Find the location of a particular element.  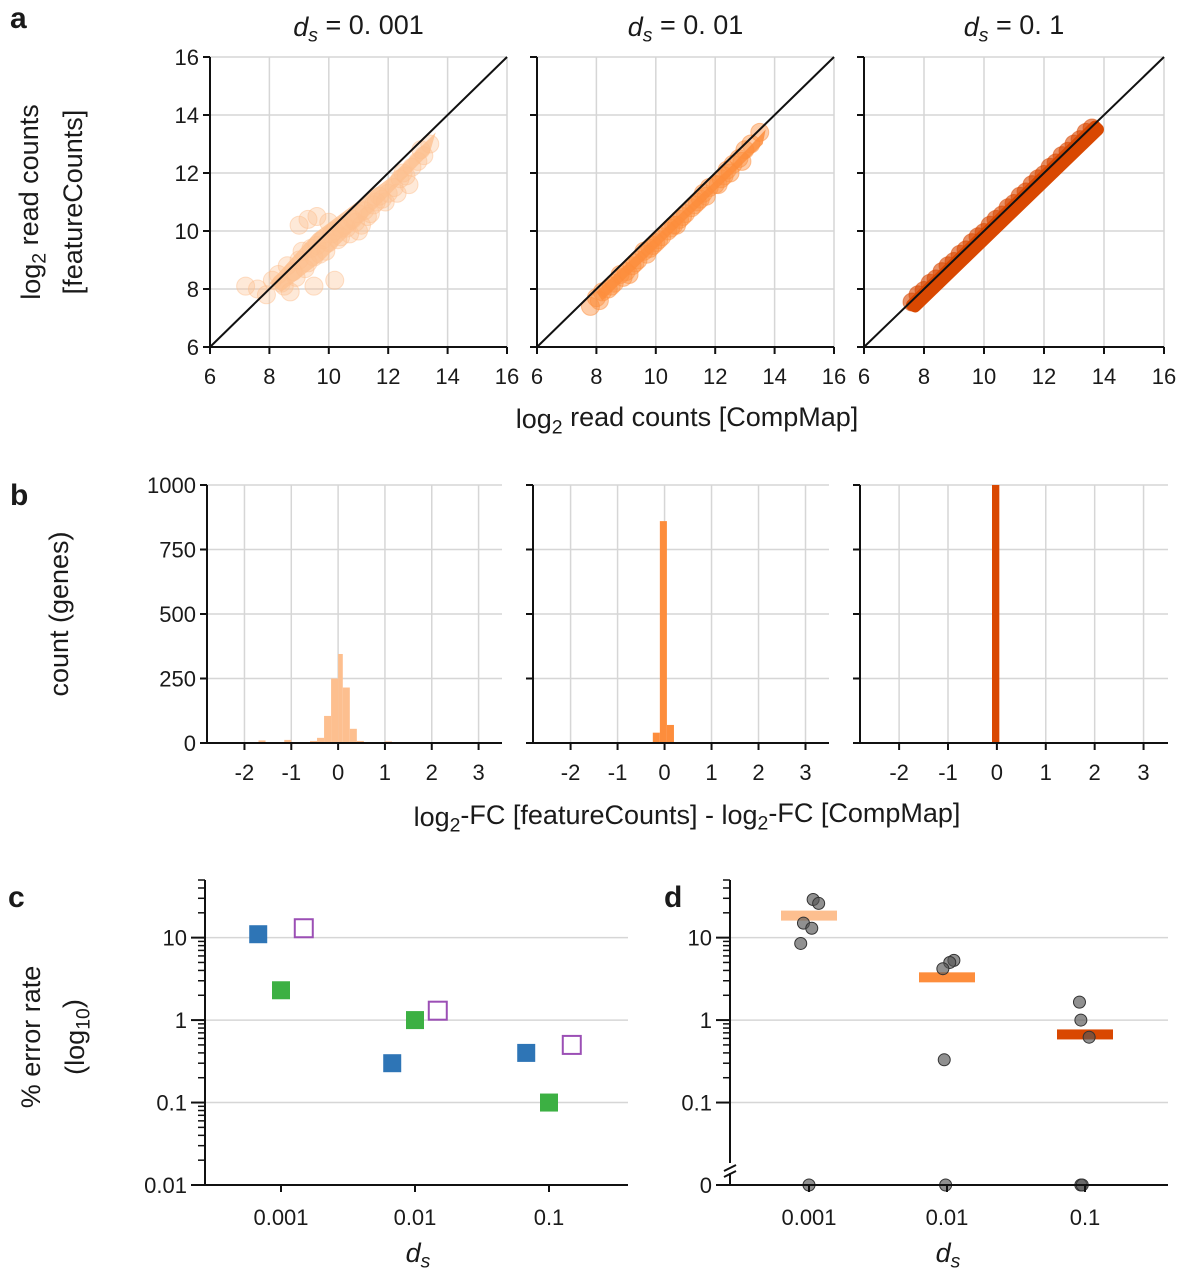

y-tick-label: 500 is located at coordinates (177, 614).